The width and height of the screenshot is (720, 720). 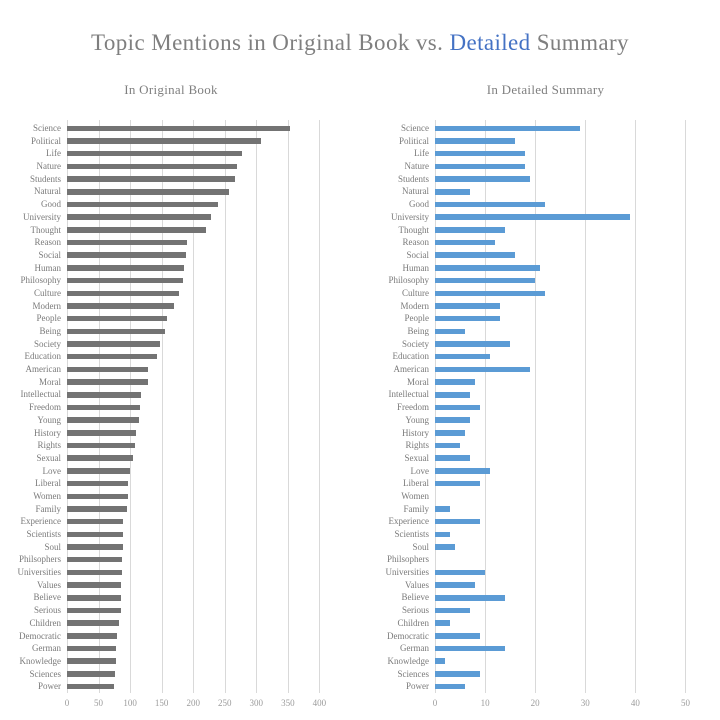 What do you see at coordinates (415, 128) in the screenshot?
I see `category-label: Science` at bounding box center [415, 128].